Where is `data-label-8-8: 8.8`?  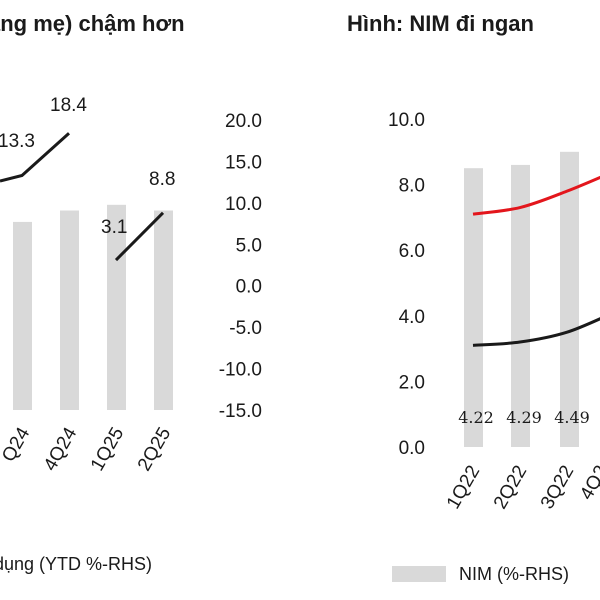
data-label-8-8: 8.8 is located at coordinates (162, 179).